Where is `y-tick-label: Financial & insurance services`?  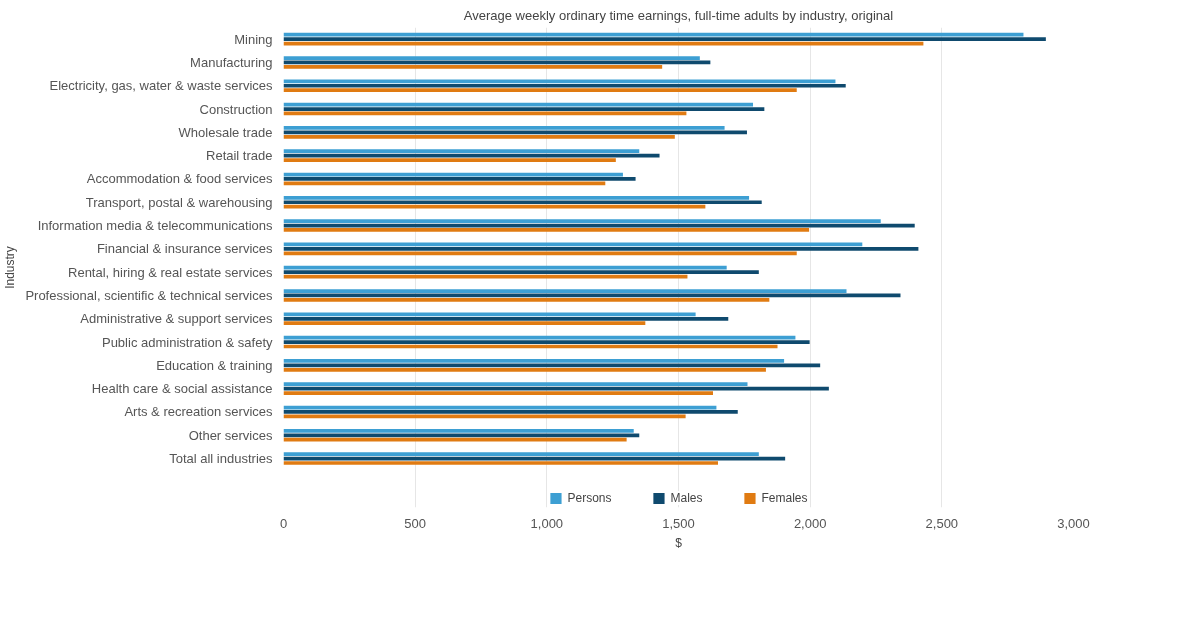 y-tick-label: Financial & insurance services is located at coordinates (184, 249).